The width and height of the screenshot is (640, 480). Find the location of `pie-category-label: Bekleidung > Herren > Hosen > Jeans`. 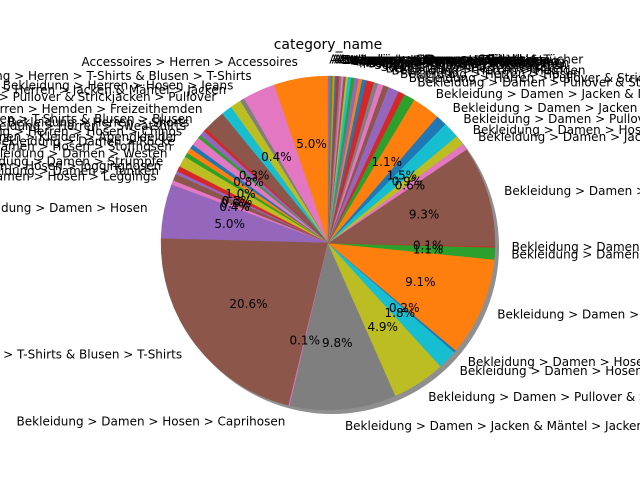

pie-category-label: Bekleidung > Herren > Hosen > Jeans is located at coordinates (118, 86).